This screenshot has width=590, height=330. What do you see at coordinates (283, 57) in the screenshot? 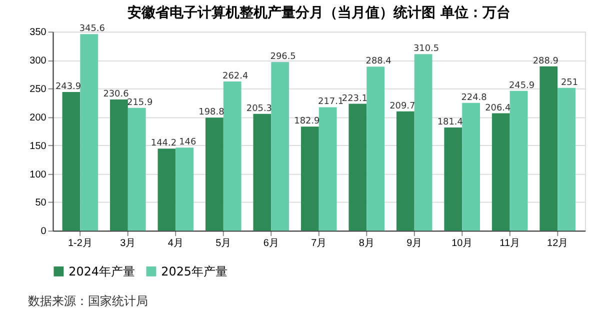
I see `data-label: 296.5` at bounding box center [283, 57].